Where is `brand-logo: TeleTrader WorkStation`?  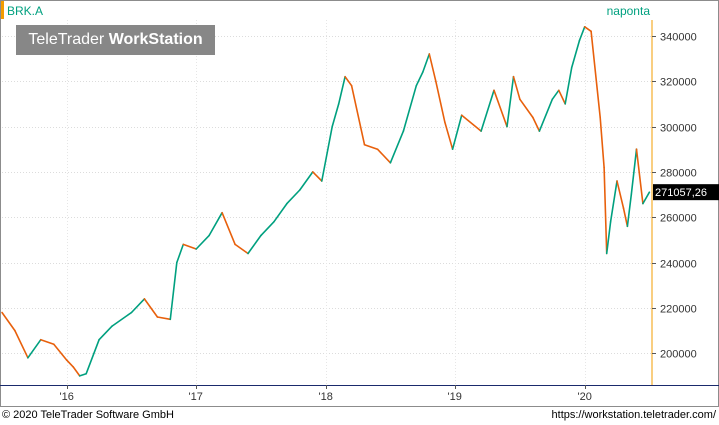 brand-logo: TeleTrader WorkStation is located at coordinates (115, 40).